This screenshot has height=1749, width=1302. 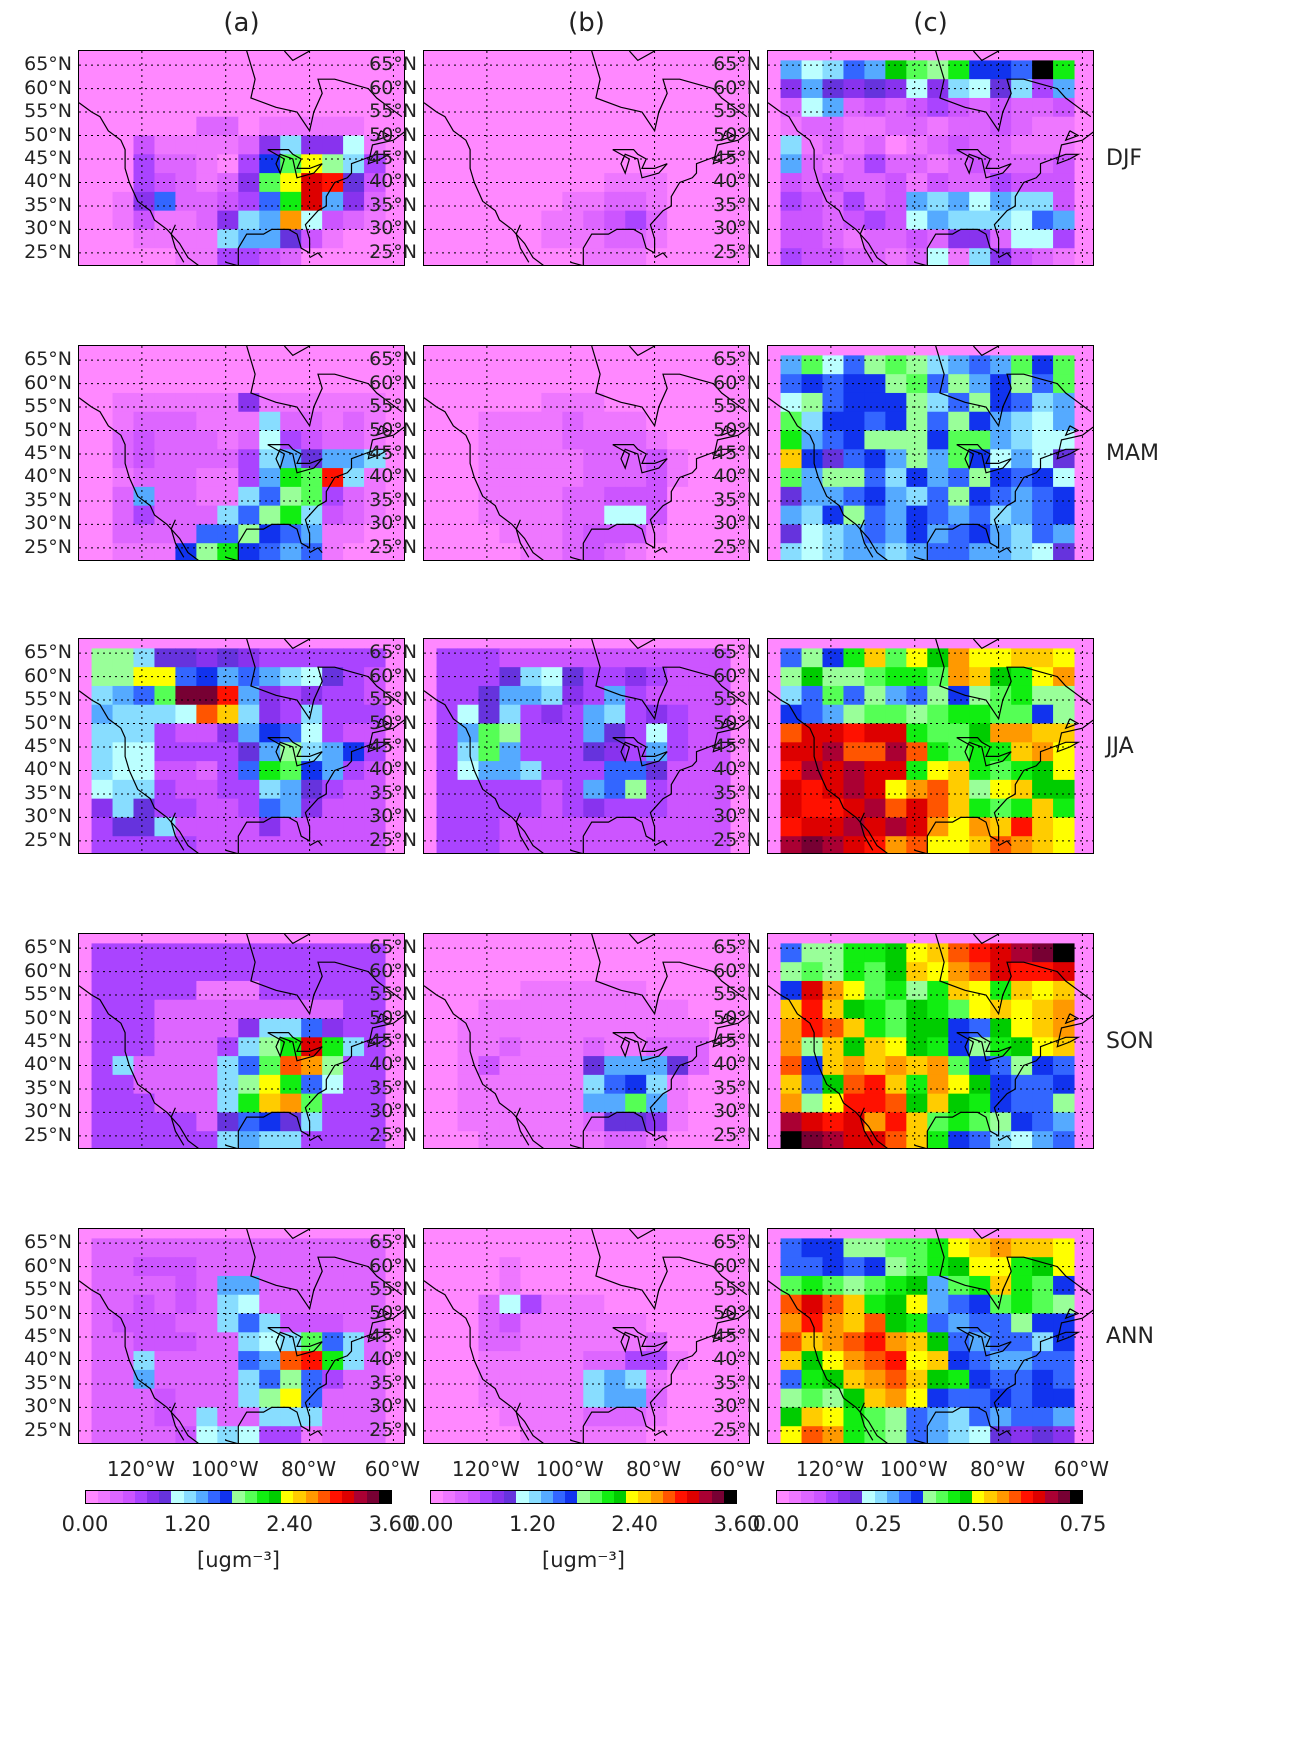 What do you see at coordinates (48, 792) in the screenshot?
I see `lat-tick-label: 35°N` at bounding box center [48, 792].